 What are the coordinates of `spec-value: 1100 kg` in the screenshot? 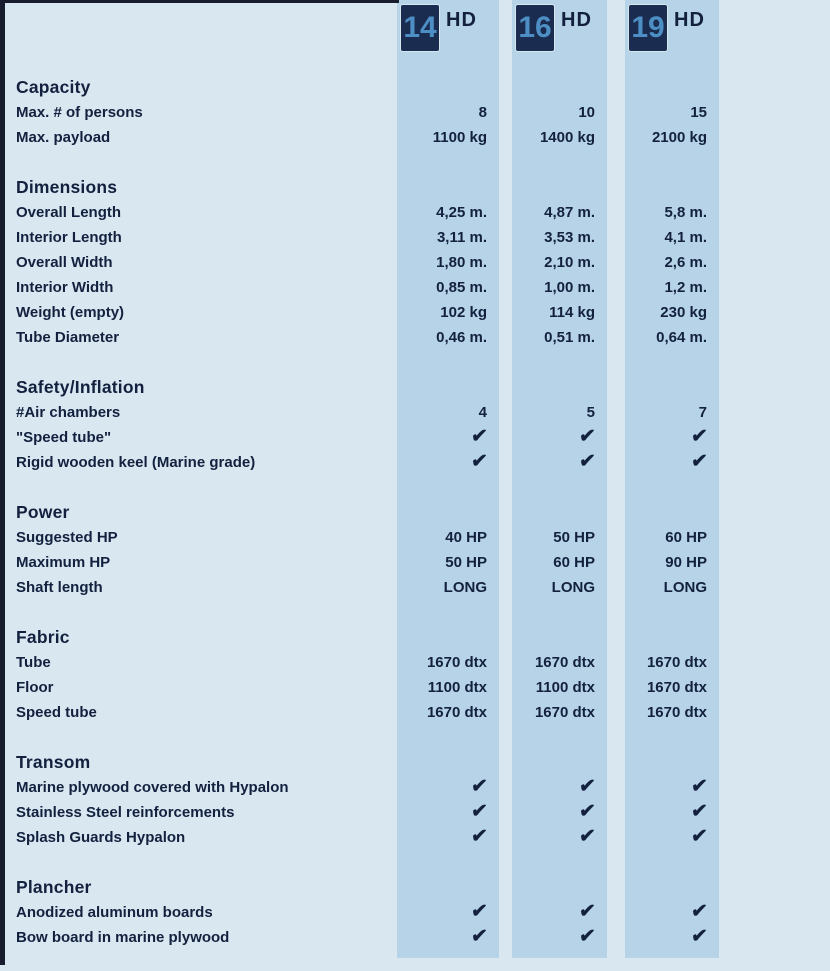 It's located at (459, 137).